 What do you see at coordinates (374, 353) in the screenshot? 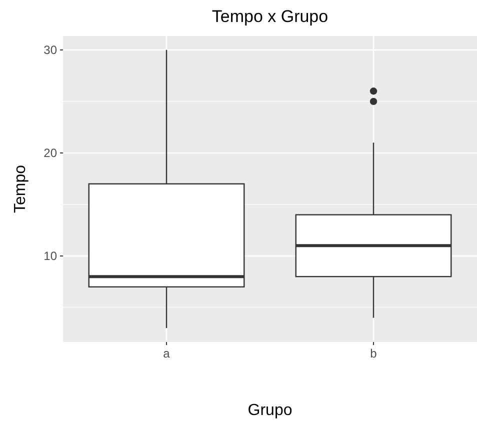
I see `x-tick-label: b` at bounding box center [374, 353].